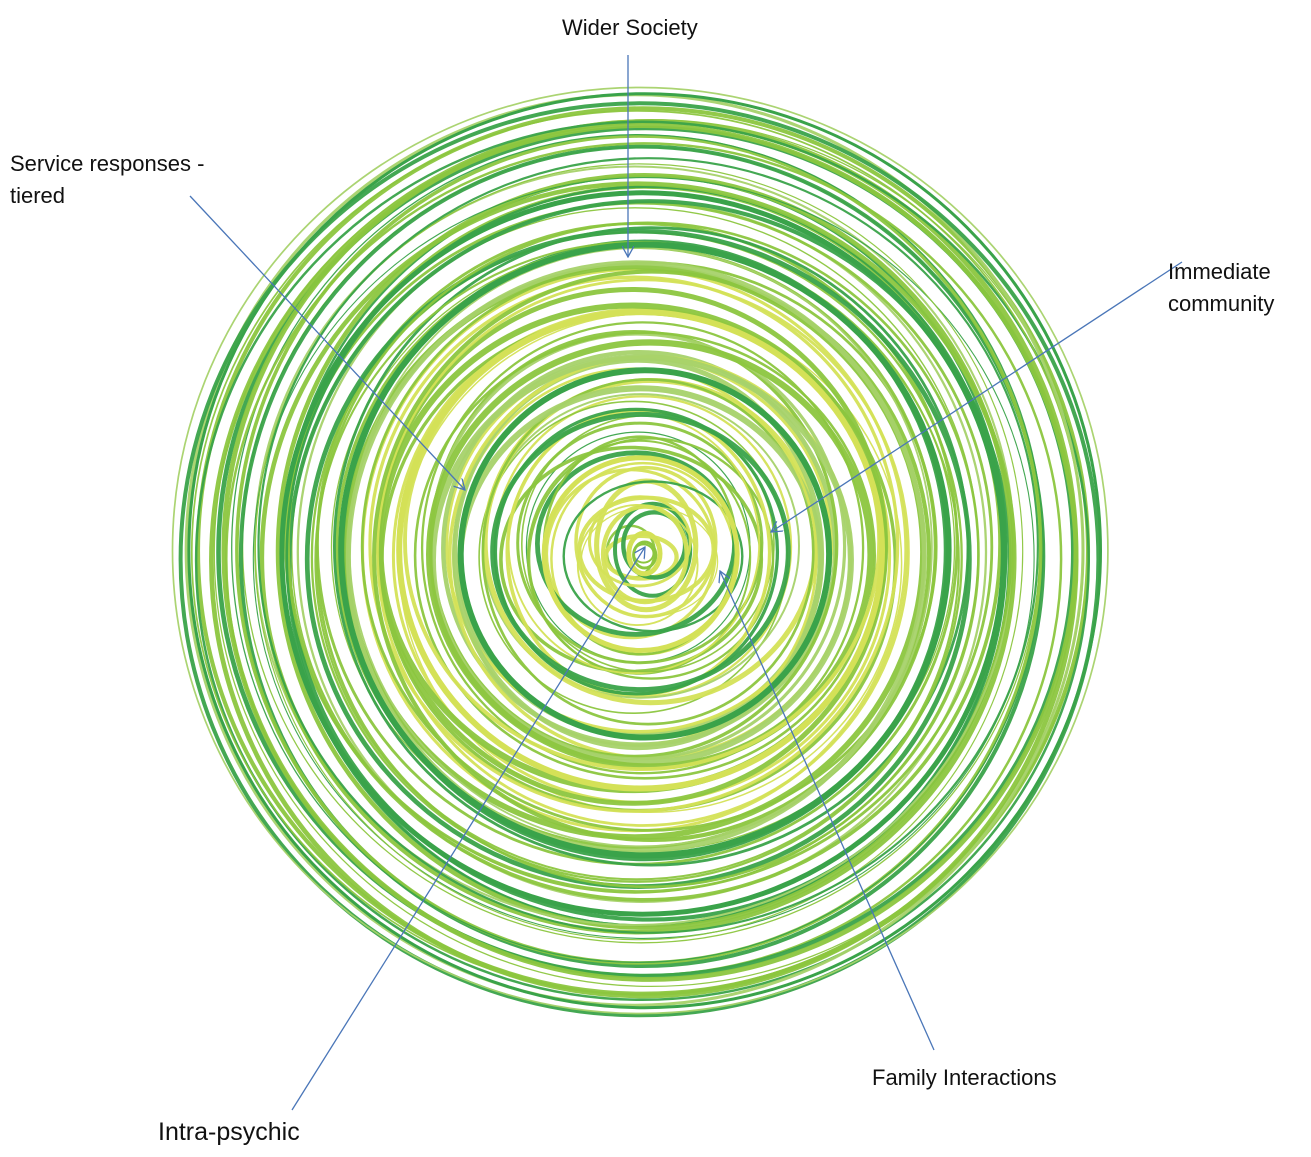 This screenshot has width=1311, height=1157. I want to click on label-family-interactions: Family Interactions, so click(964, 1078).